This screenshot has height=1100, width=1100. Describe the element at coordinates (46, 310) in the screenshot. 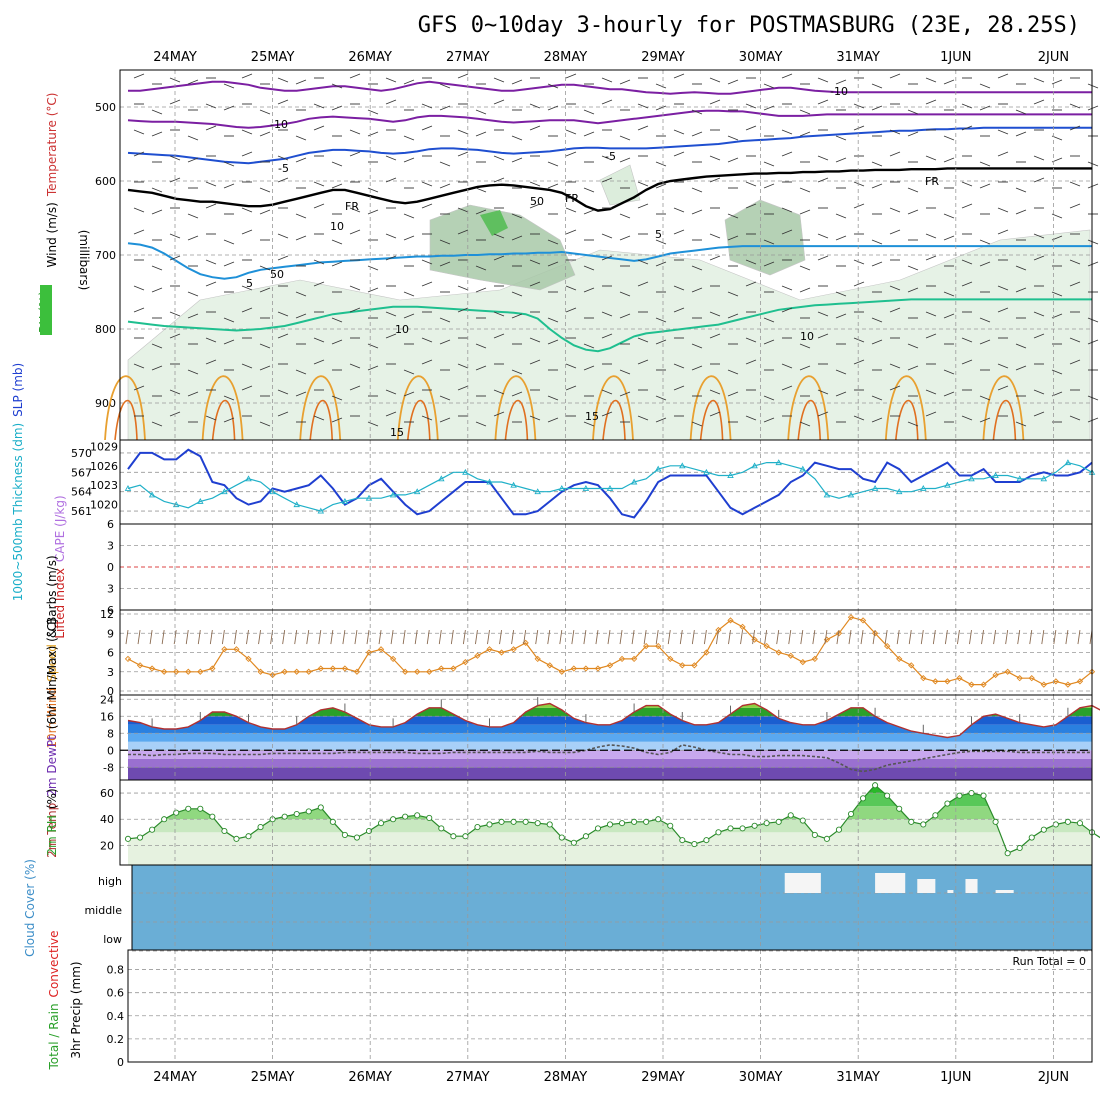

I see `rh-legend-swatch` at that location.